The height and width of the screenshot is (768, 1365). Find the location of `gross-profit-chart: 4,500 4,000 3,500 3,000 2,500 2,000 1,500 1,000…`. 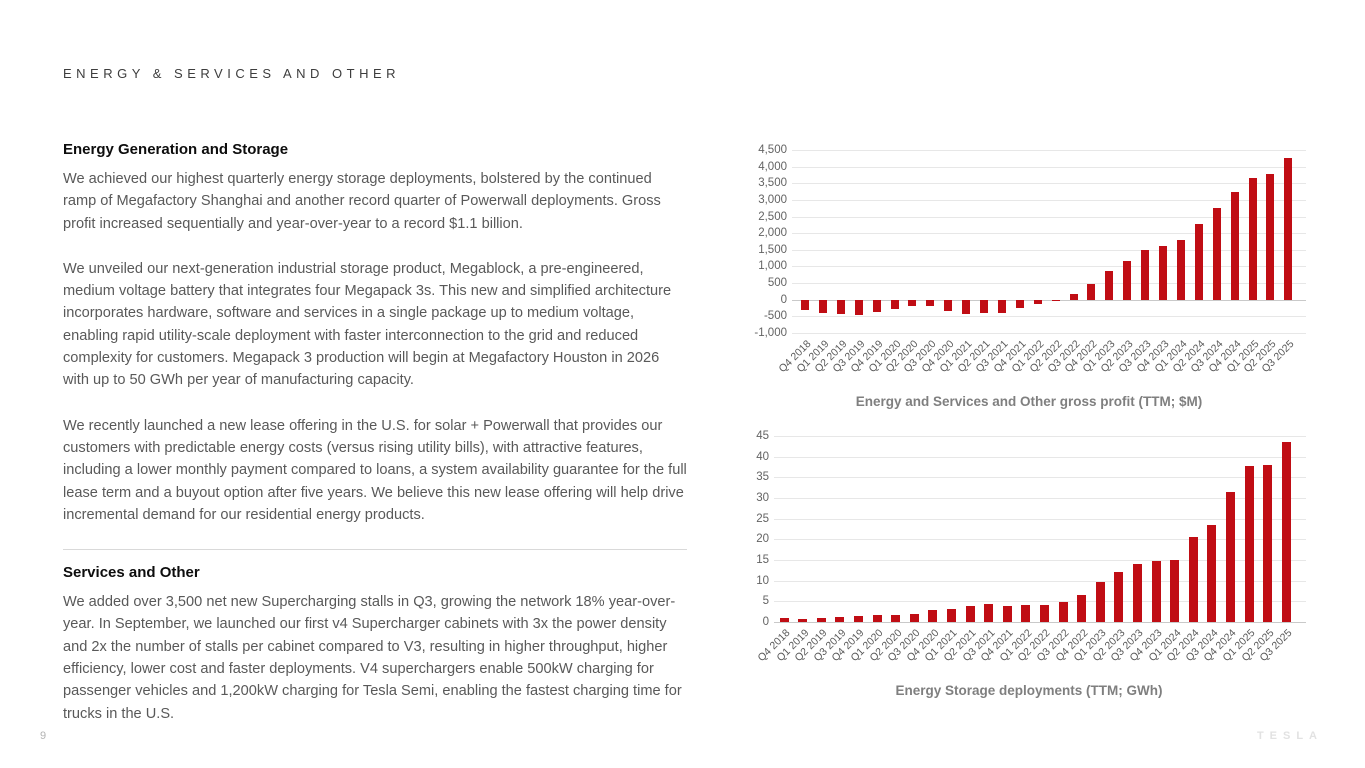

gross-profit-chart: 4,500 4,000 3,500 3,000 2,500 2,000 1,500 1,000… is located at coordinates (1029, 276).